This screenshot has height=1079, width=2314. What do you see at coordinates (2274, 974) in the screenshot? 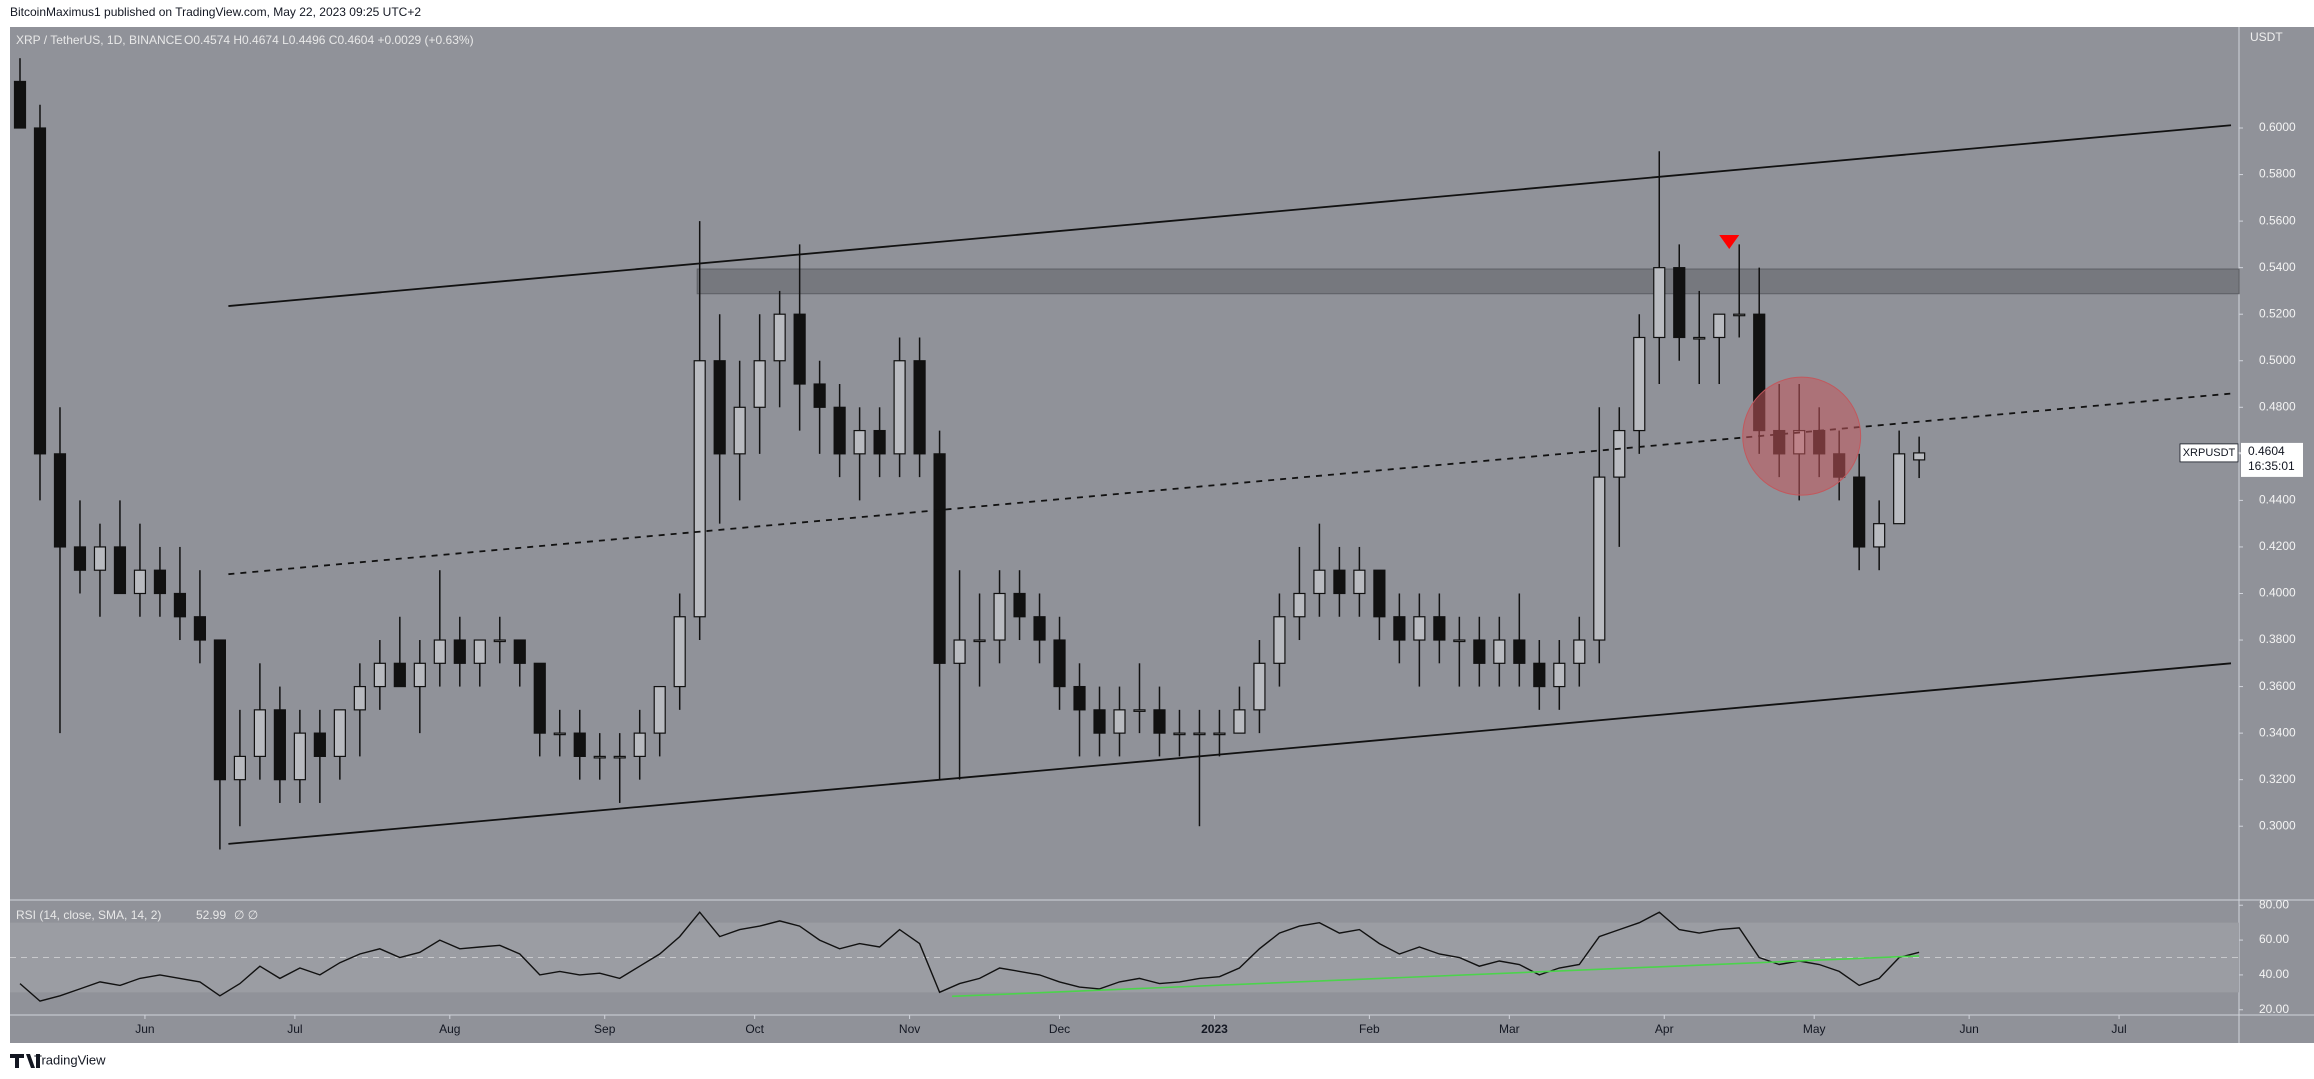
I see `rsi-tick-label: 40.00` at bounding box center [2274, 974].